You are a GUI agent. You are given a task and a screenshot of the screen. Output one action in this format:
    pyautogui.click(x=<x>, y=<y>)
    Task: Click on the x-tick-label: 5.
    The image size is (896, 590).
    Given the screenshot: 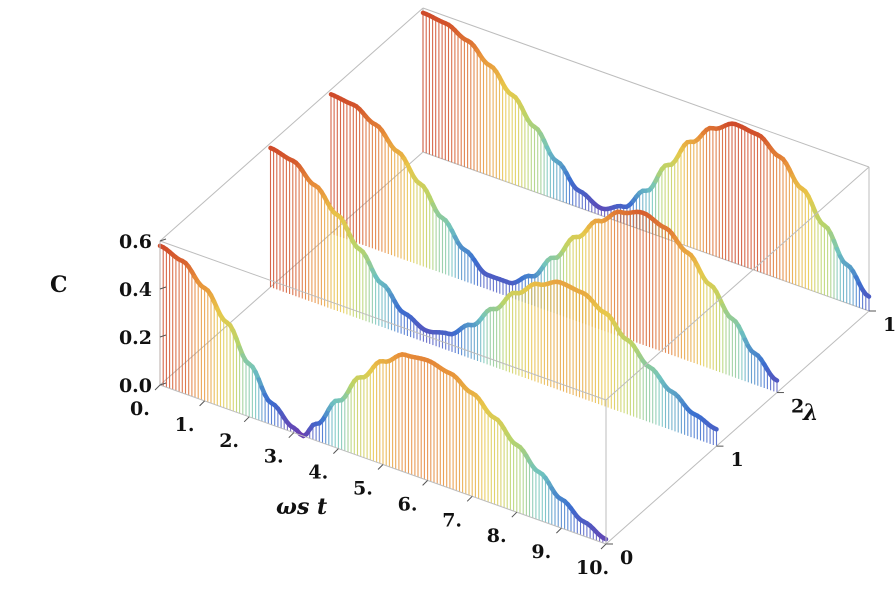 What is the action you would take?
    pyautogui.click(x=363, y=489)
    